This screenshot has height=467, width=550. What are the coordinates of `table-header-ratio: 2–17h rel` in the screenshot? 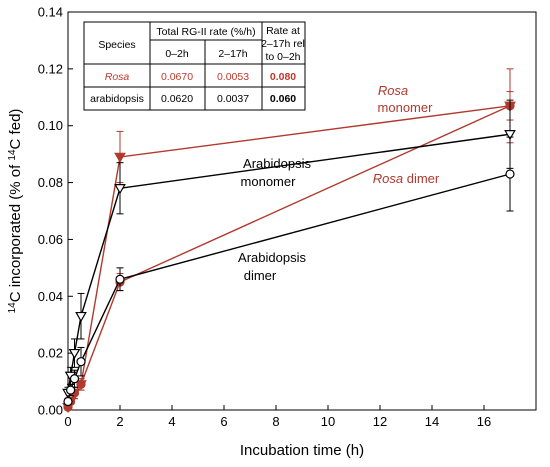 It's located at (283, 44).